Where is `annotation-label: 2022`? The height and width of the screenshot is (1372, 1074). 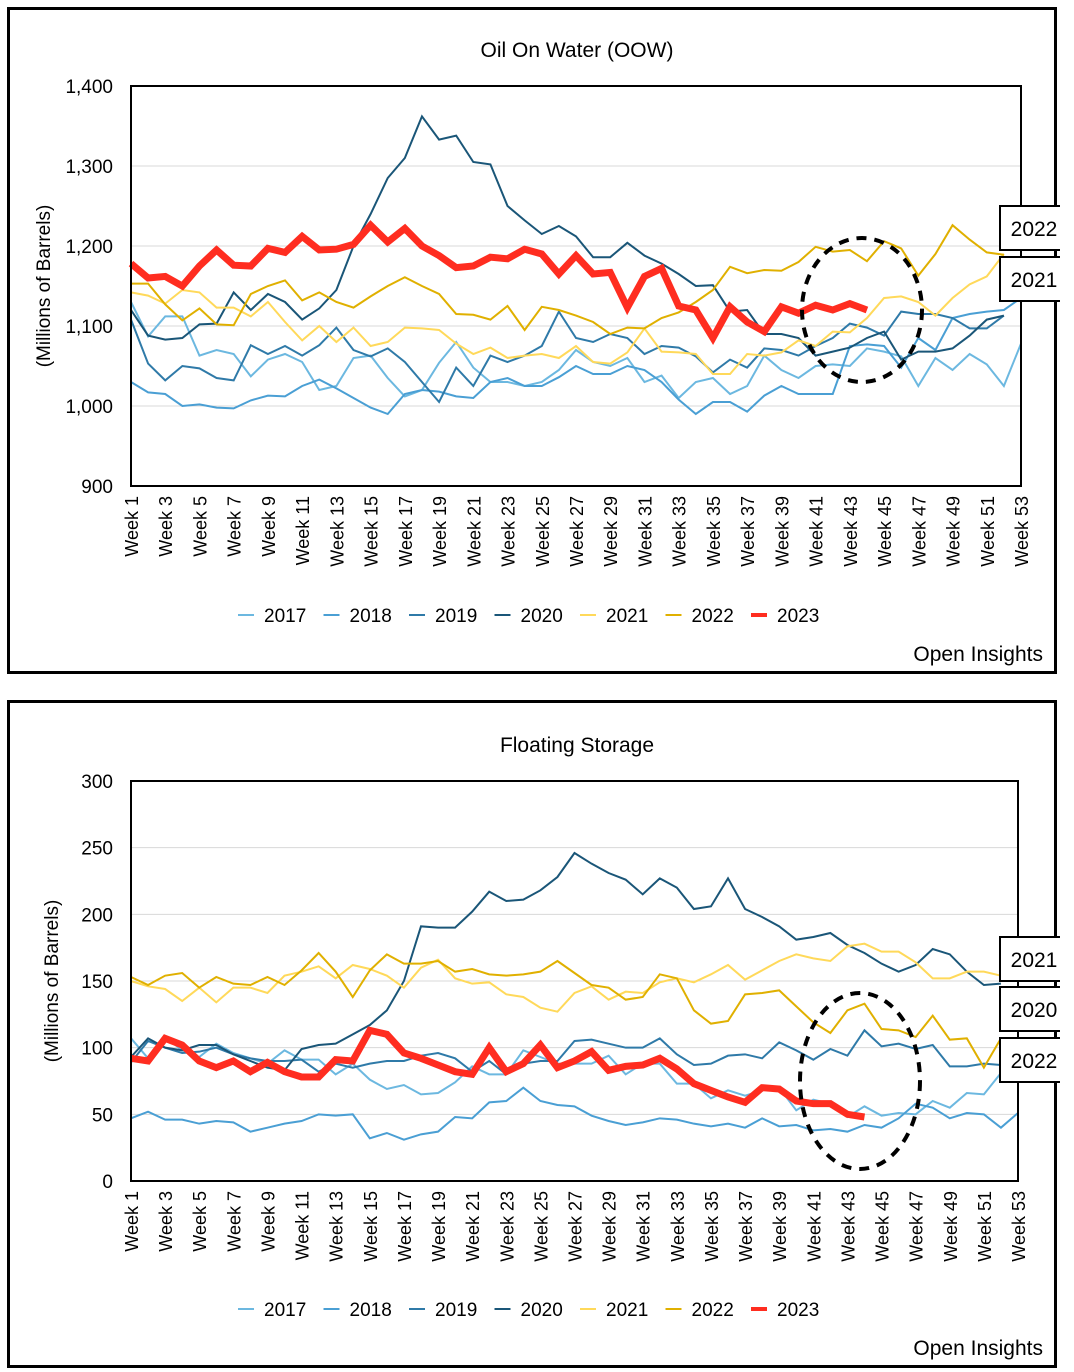 annotation-label: 2022 is located at coordinates (1034, 1061).